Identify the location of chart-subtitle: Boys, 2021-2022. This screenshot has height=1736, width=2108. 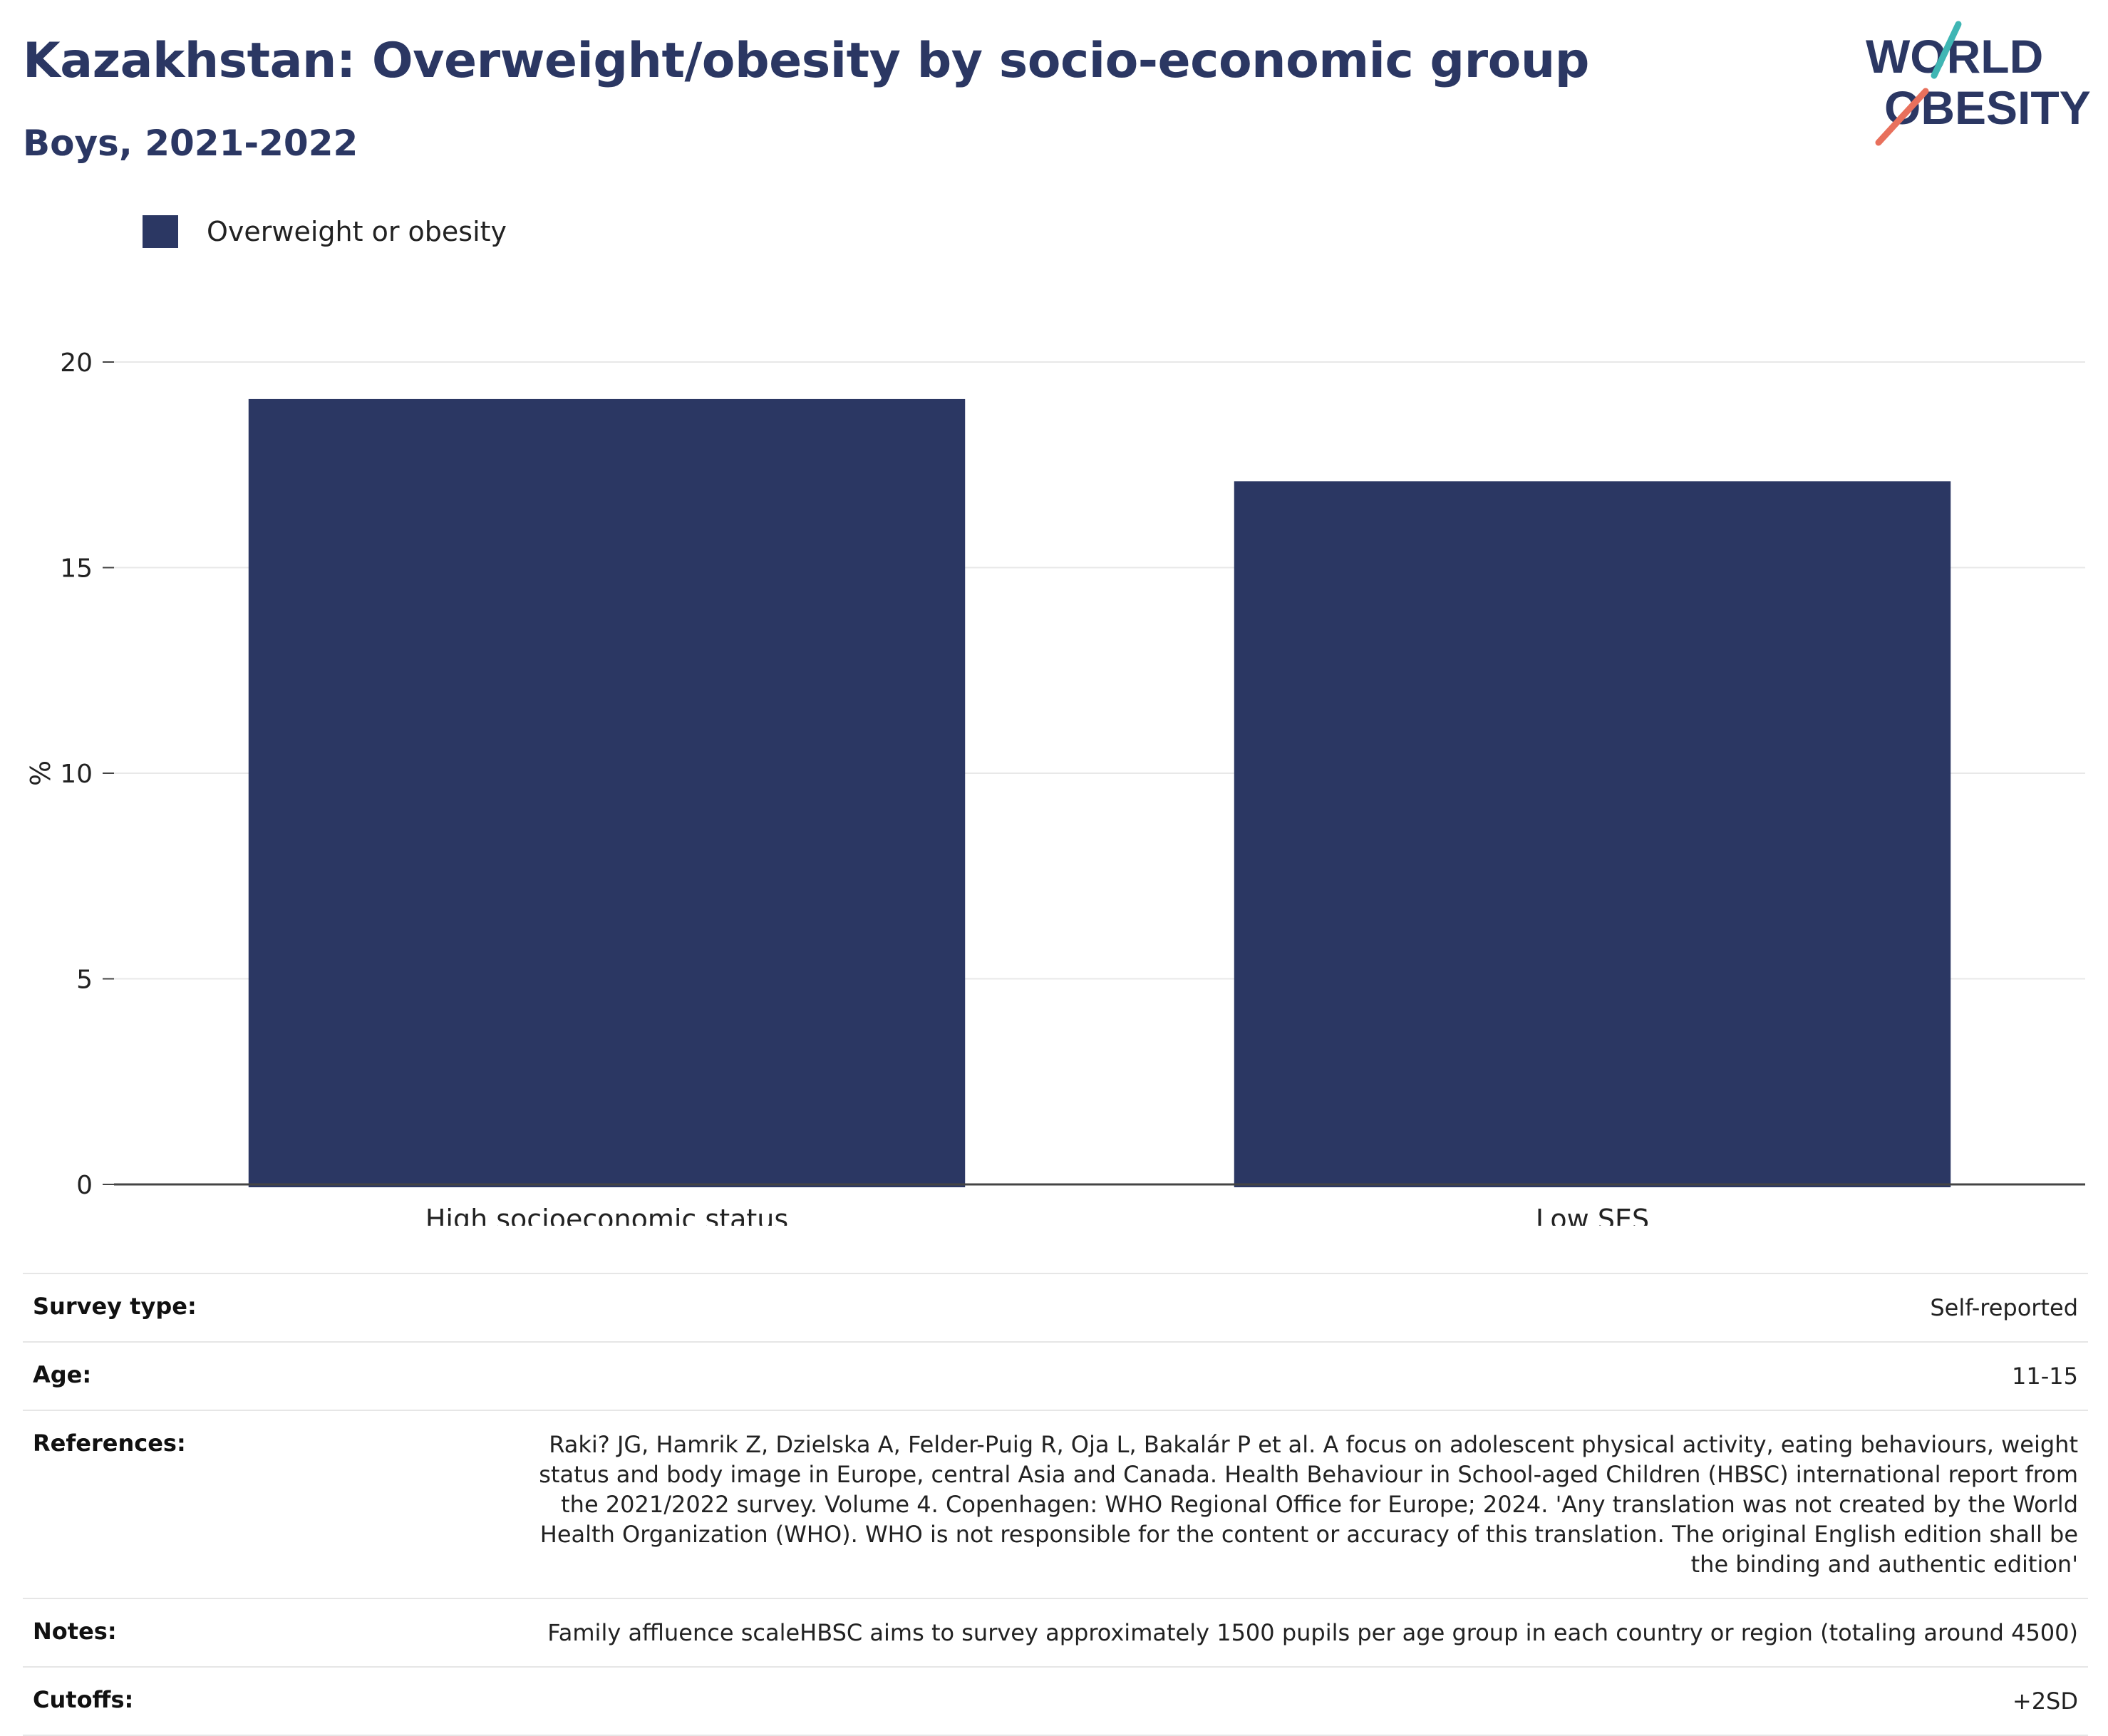
(190, 143).